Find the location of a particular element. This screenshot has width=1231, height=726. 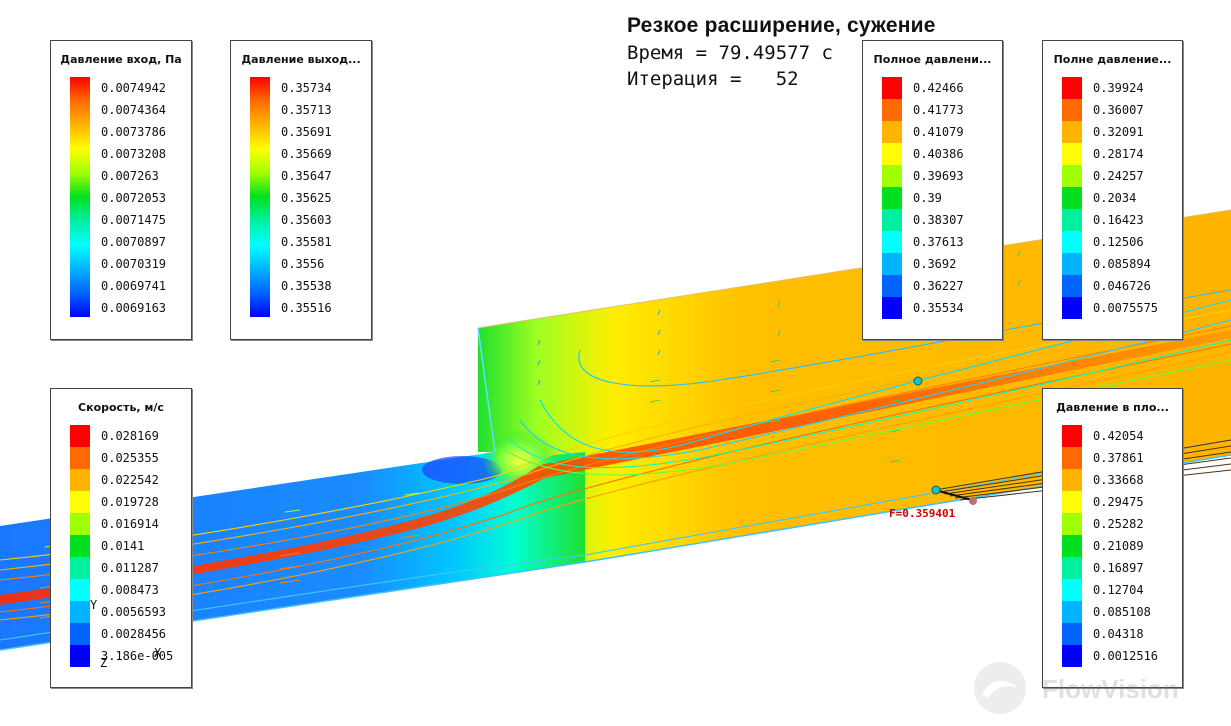

time-readout: Время = 79.49577 с is located at coordinates (730, 53).